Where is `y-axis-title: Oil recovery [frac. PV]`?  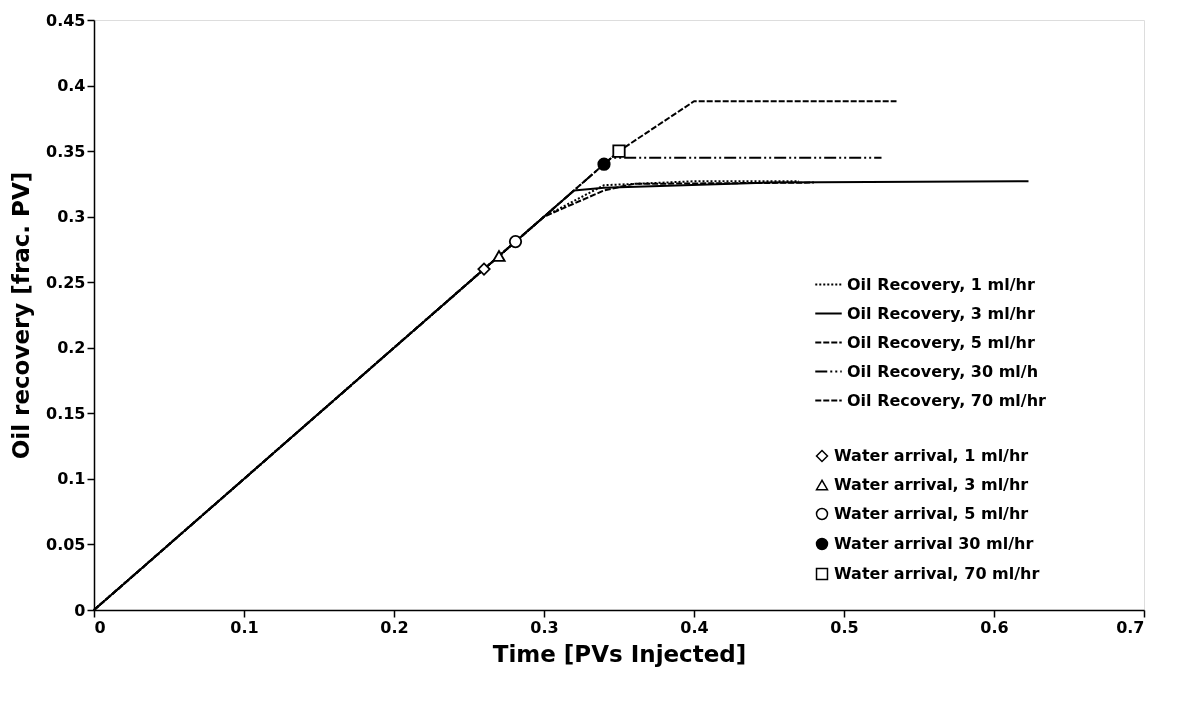 y-axis-title: Oil recovery [frac. PV] is located at coordinates (21, 315).